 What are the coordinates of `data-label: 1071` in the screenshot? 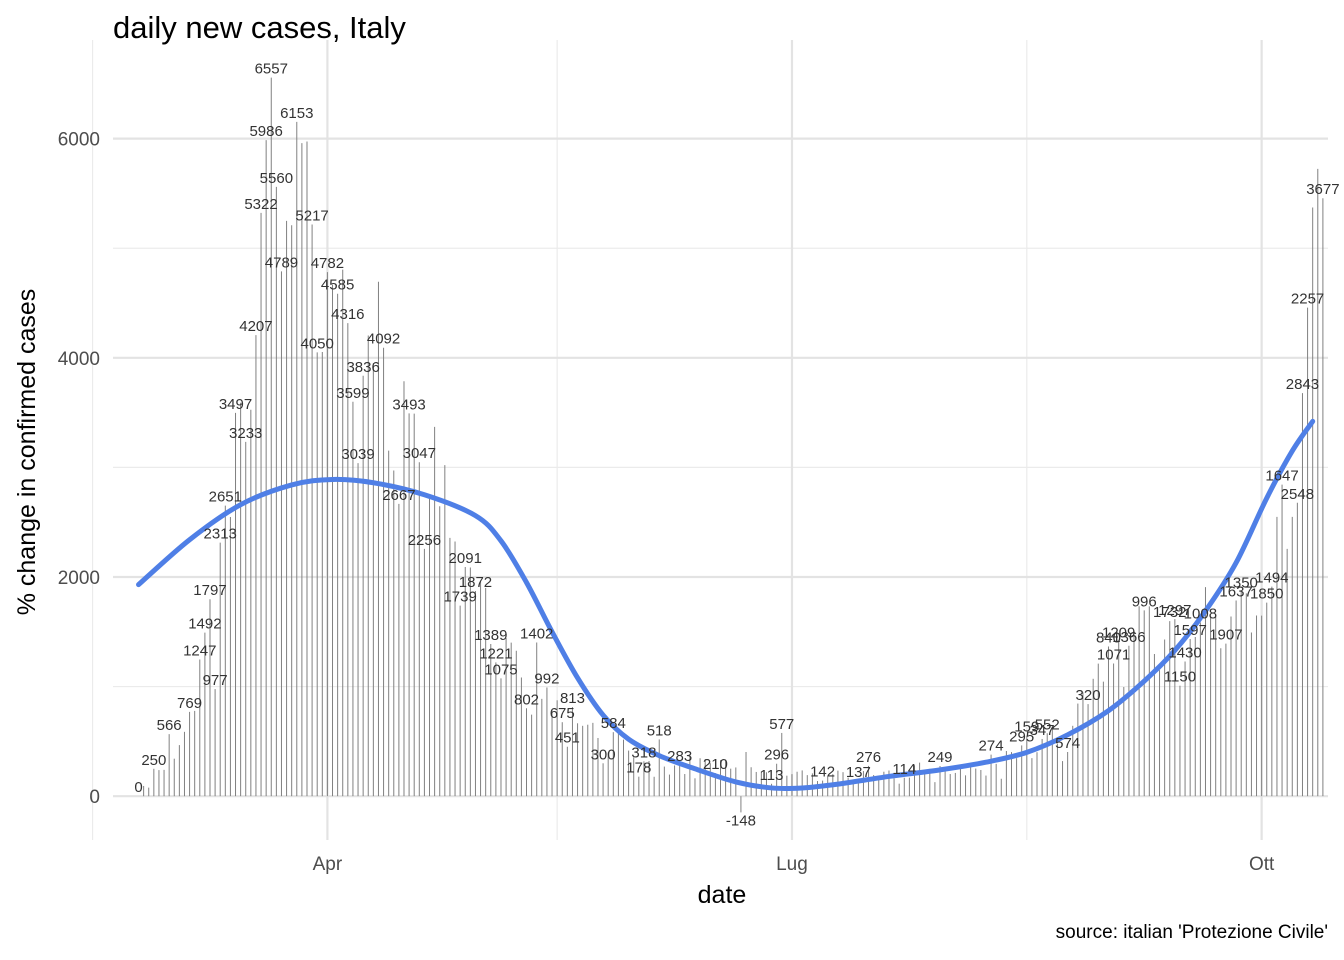 It's located at (1113, 655).